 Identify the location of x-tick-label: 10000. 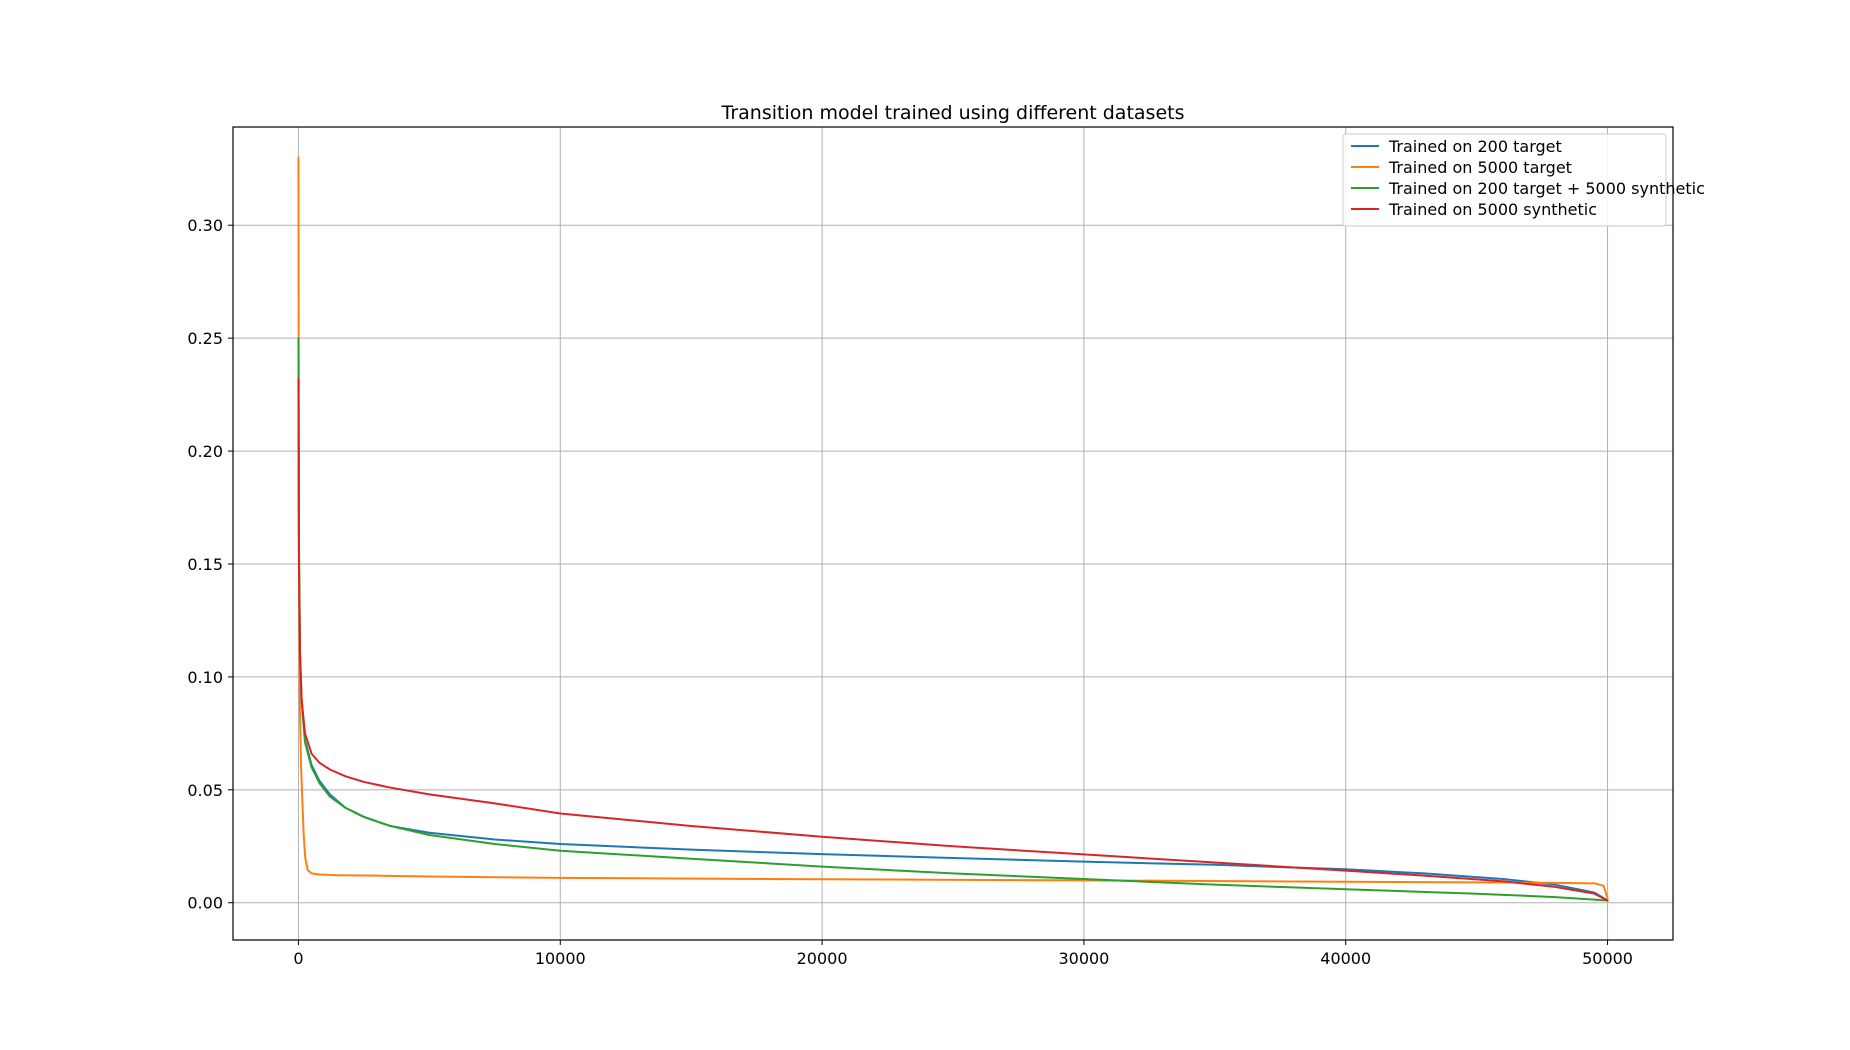
(560, 958).